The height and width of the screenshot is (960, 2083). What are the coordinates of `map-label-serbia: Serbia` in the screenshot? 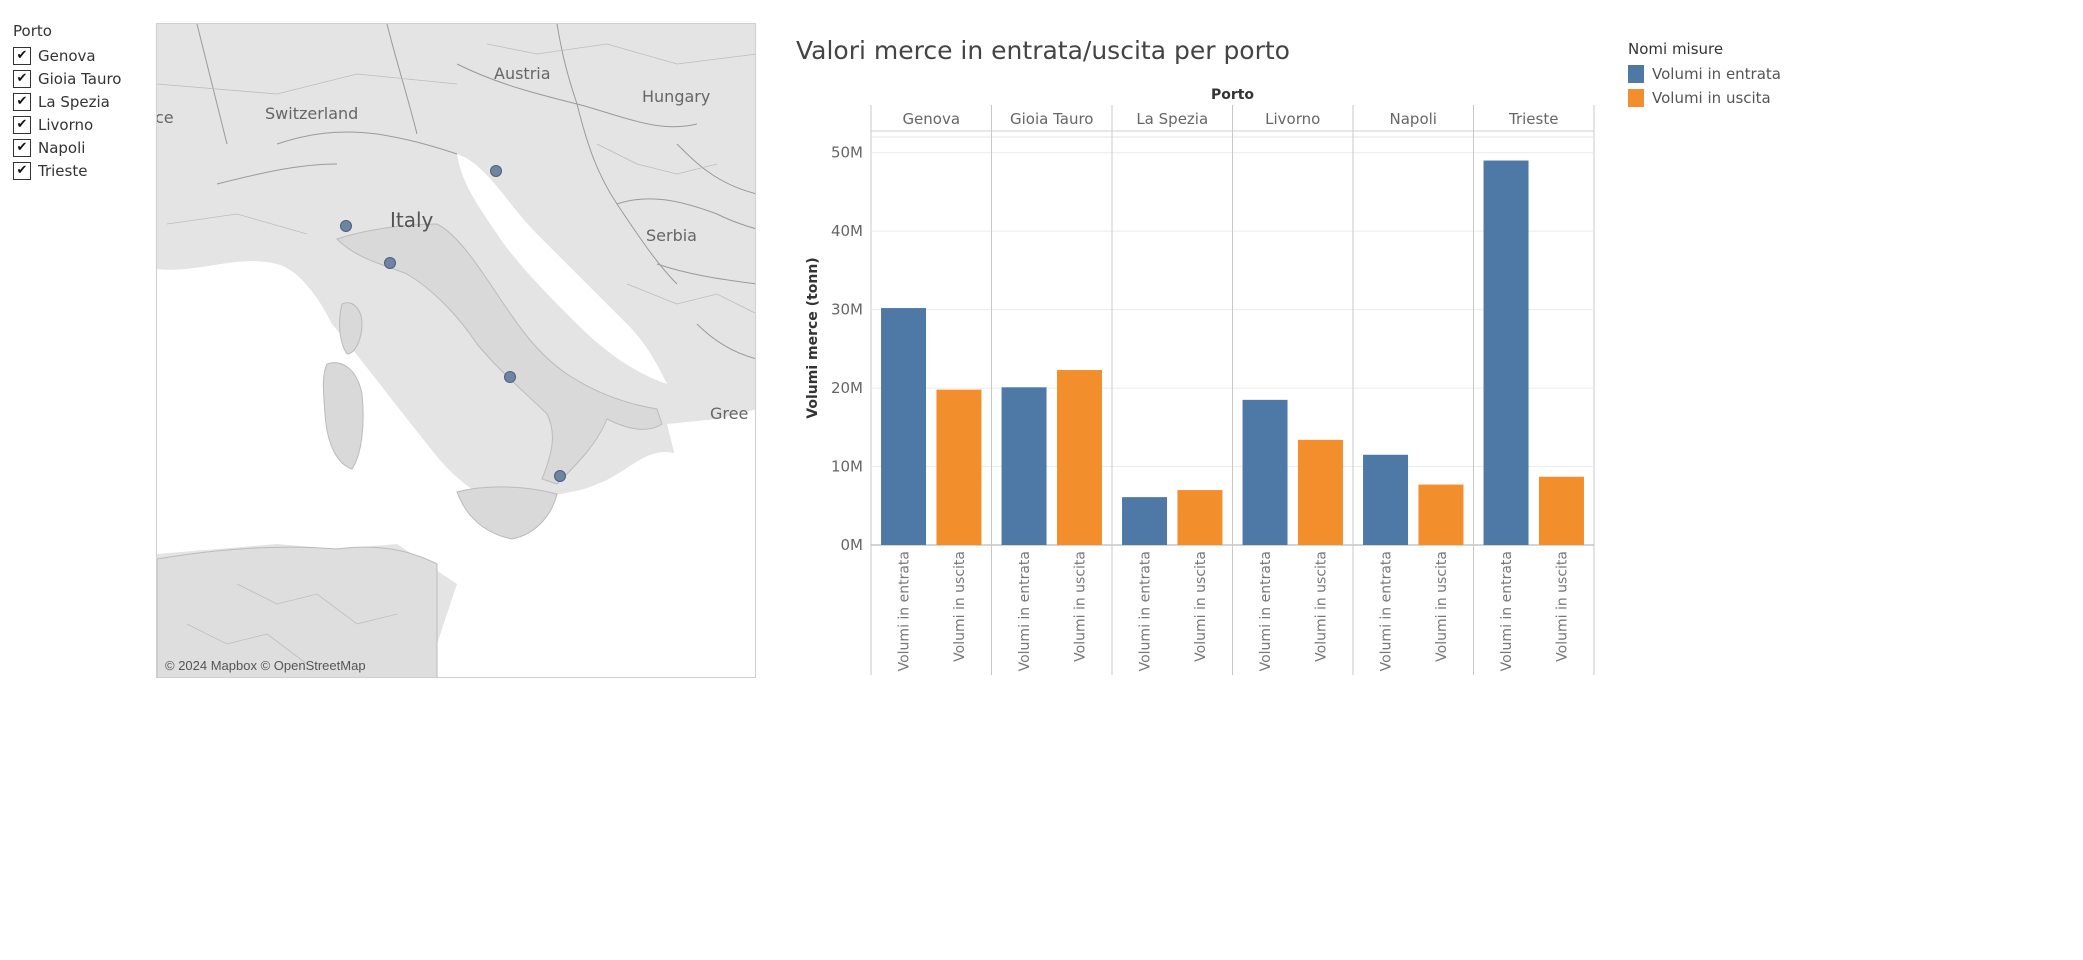 It's located at (671, 235).